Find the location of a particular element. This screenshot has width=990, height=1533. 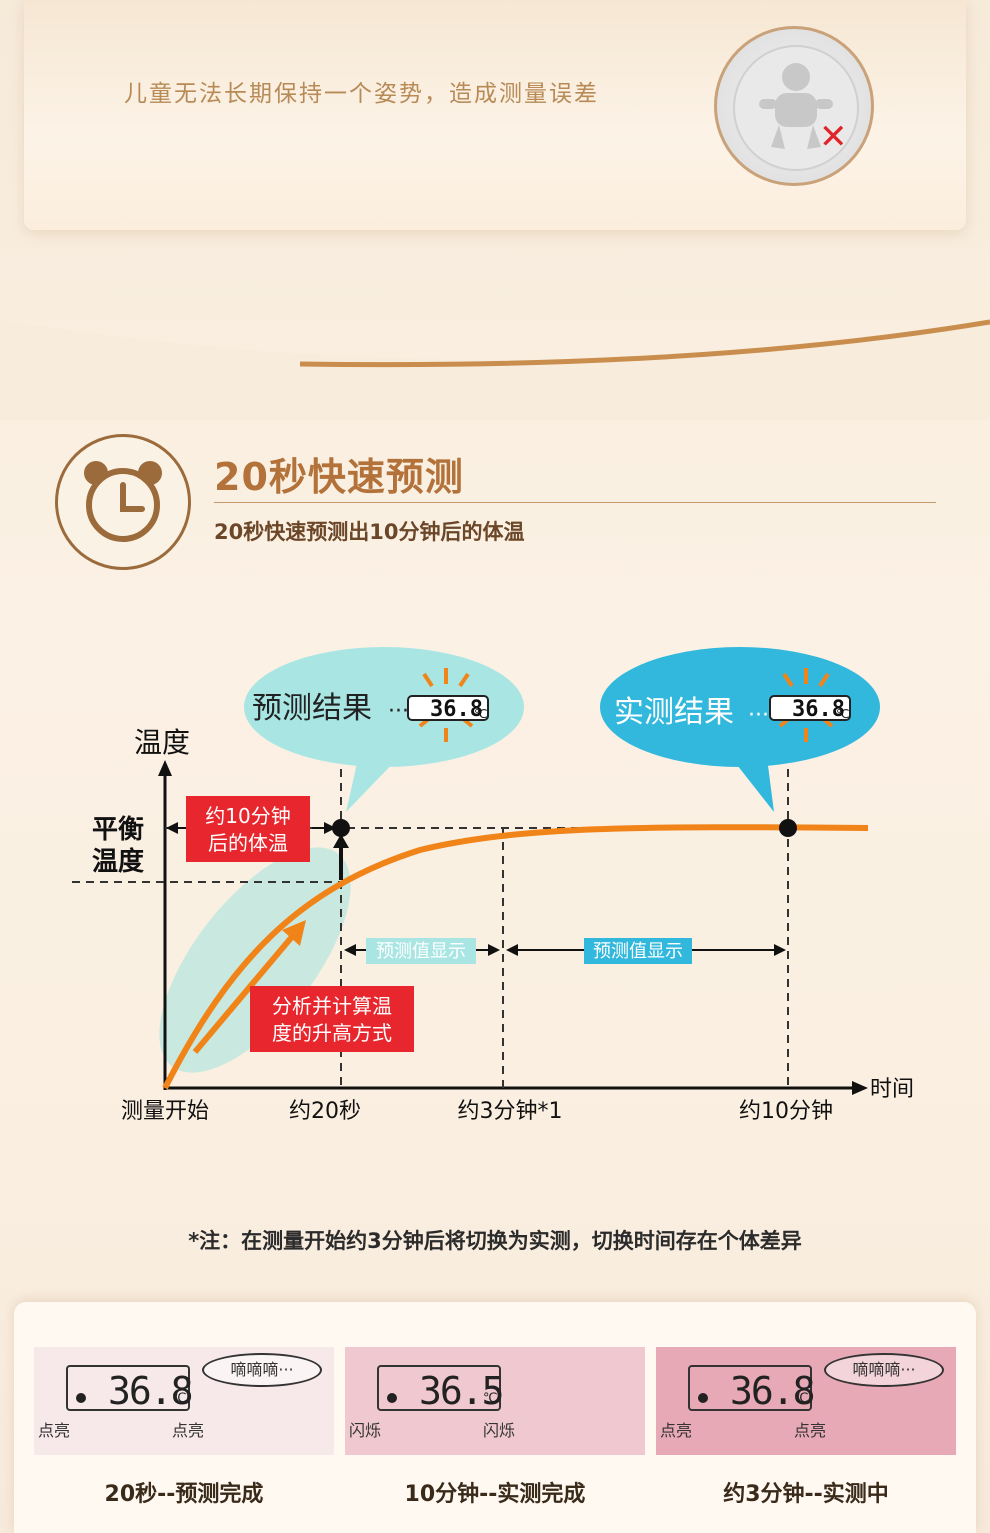

left-indicator-label: 闪烁 is located at coordinates (365, 1430).